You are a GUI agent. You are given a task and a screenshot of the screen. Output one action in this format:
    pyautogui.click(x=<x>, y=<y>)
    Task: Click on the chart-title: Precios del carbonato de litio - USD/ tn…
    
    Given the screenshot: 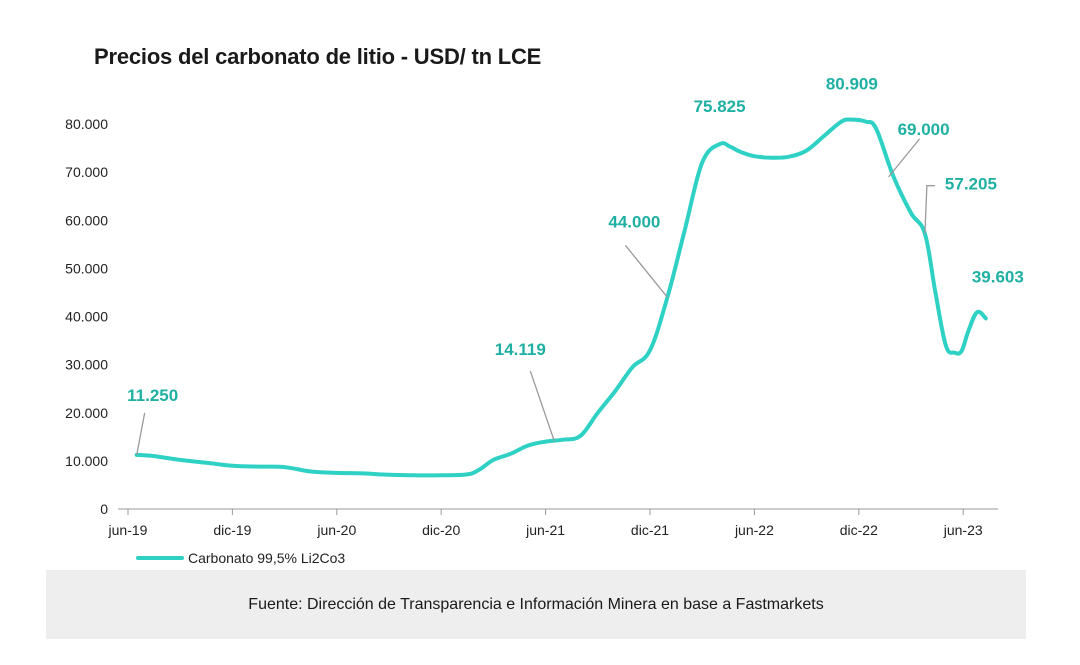 What is the action you would take?
    pyautogui.click(x=318, y=56)
    